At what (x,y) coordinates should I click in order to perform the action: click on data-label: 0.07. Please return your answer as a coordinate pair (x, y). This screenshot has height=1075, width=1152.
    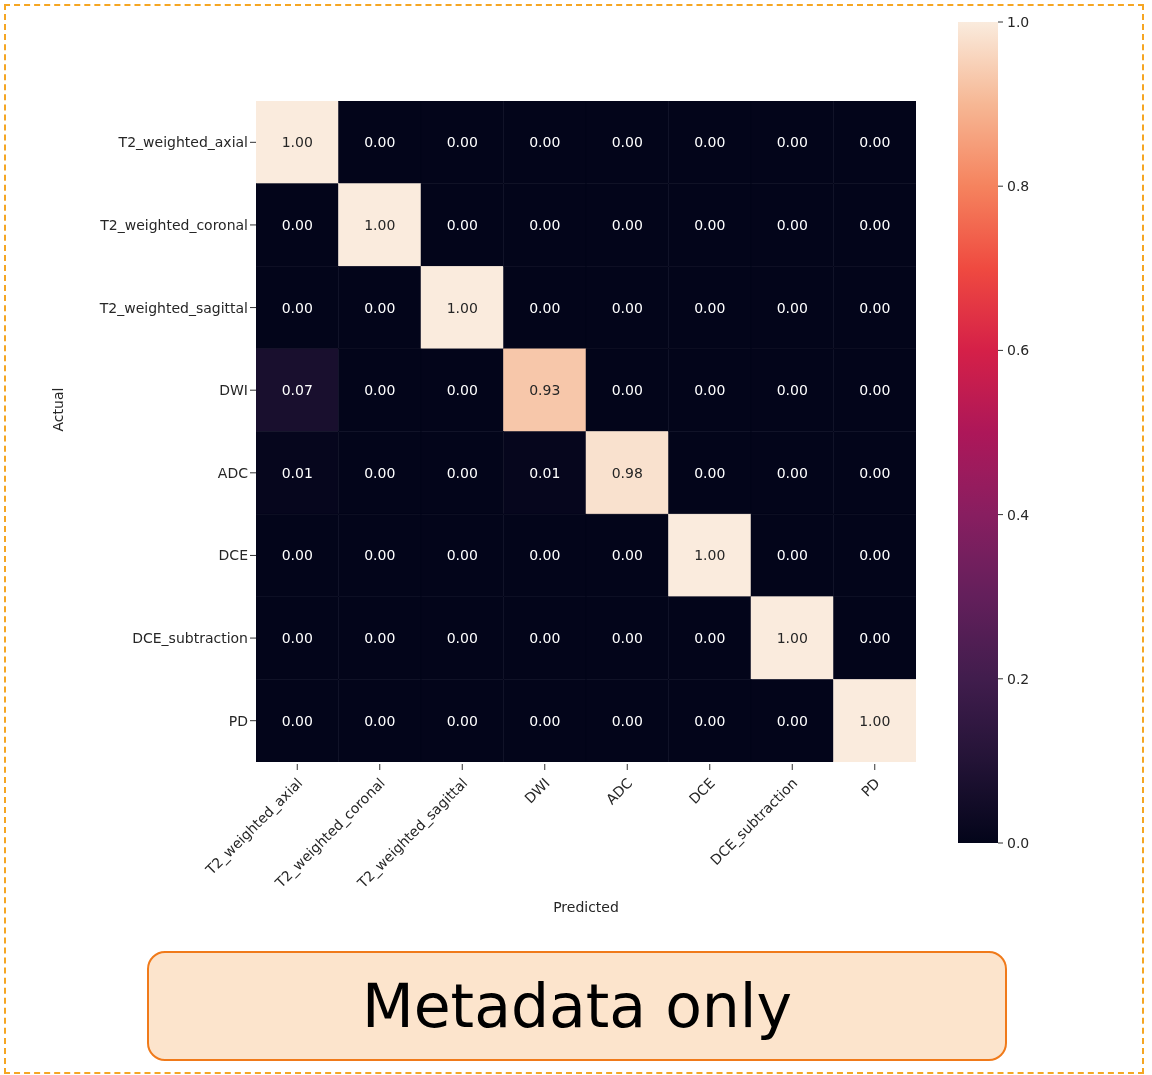
    Looking at the image, I should click on (297, 390).